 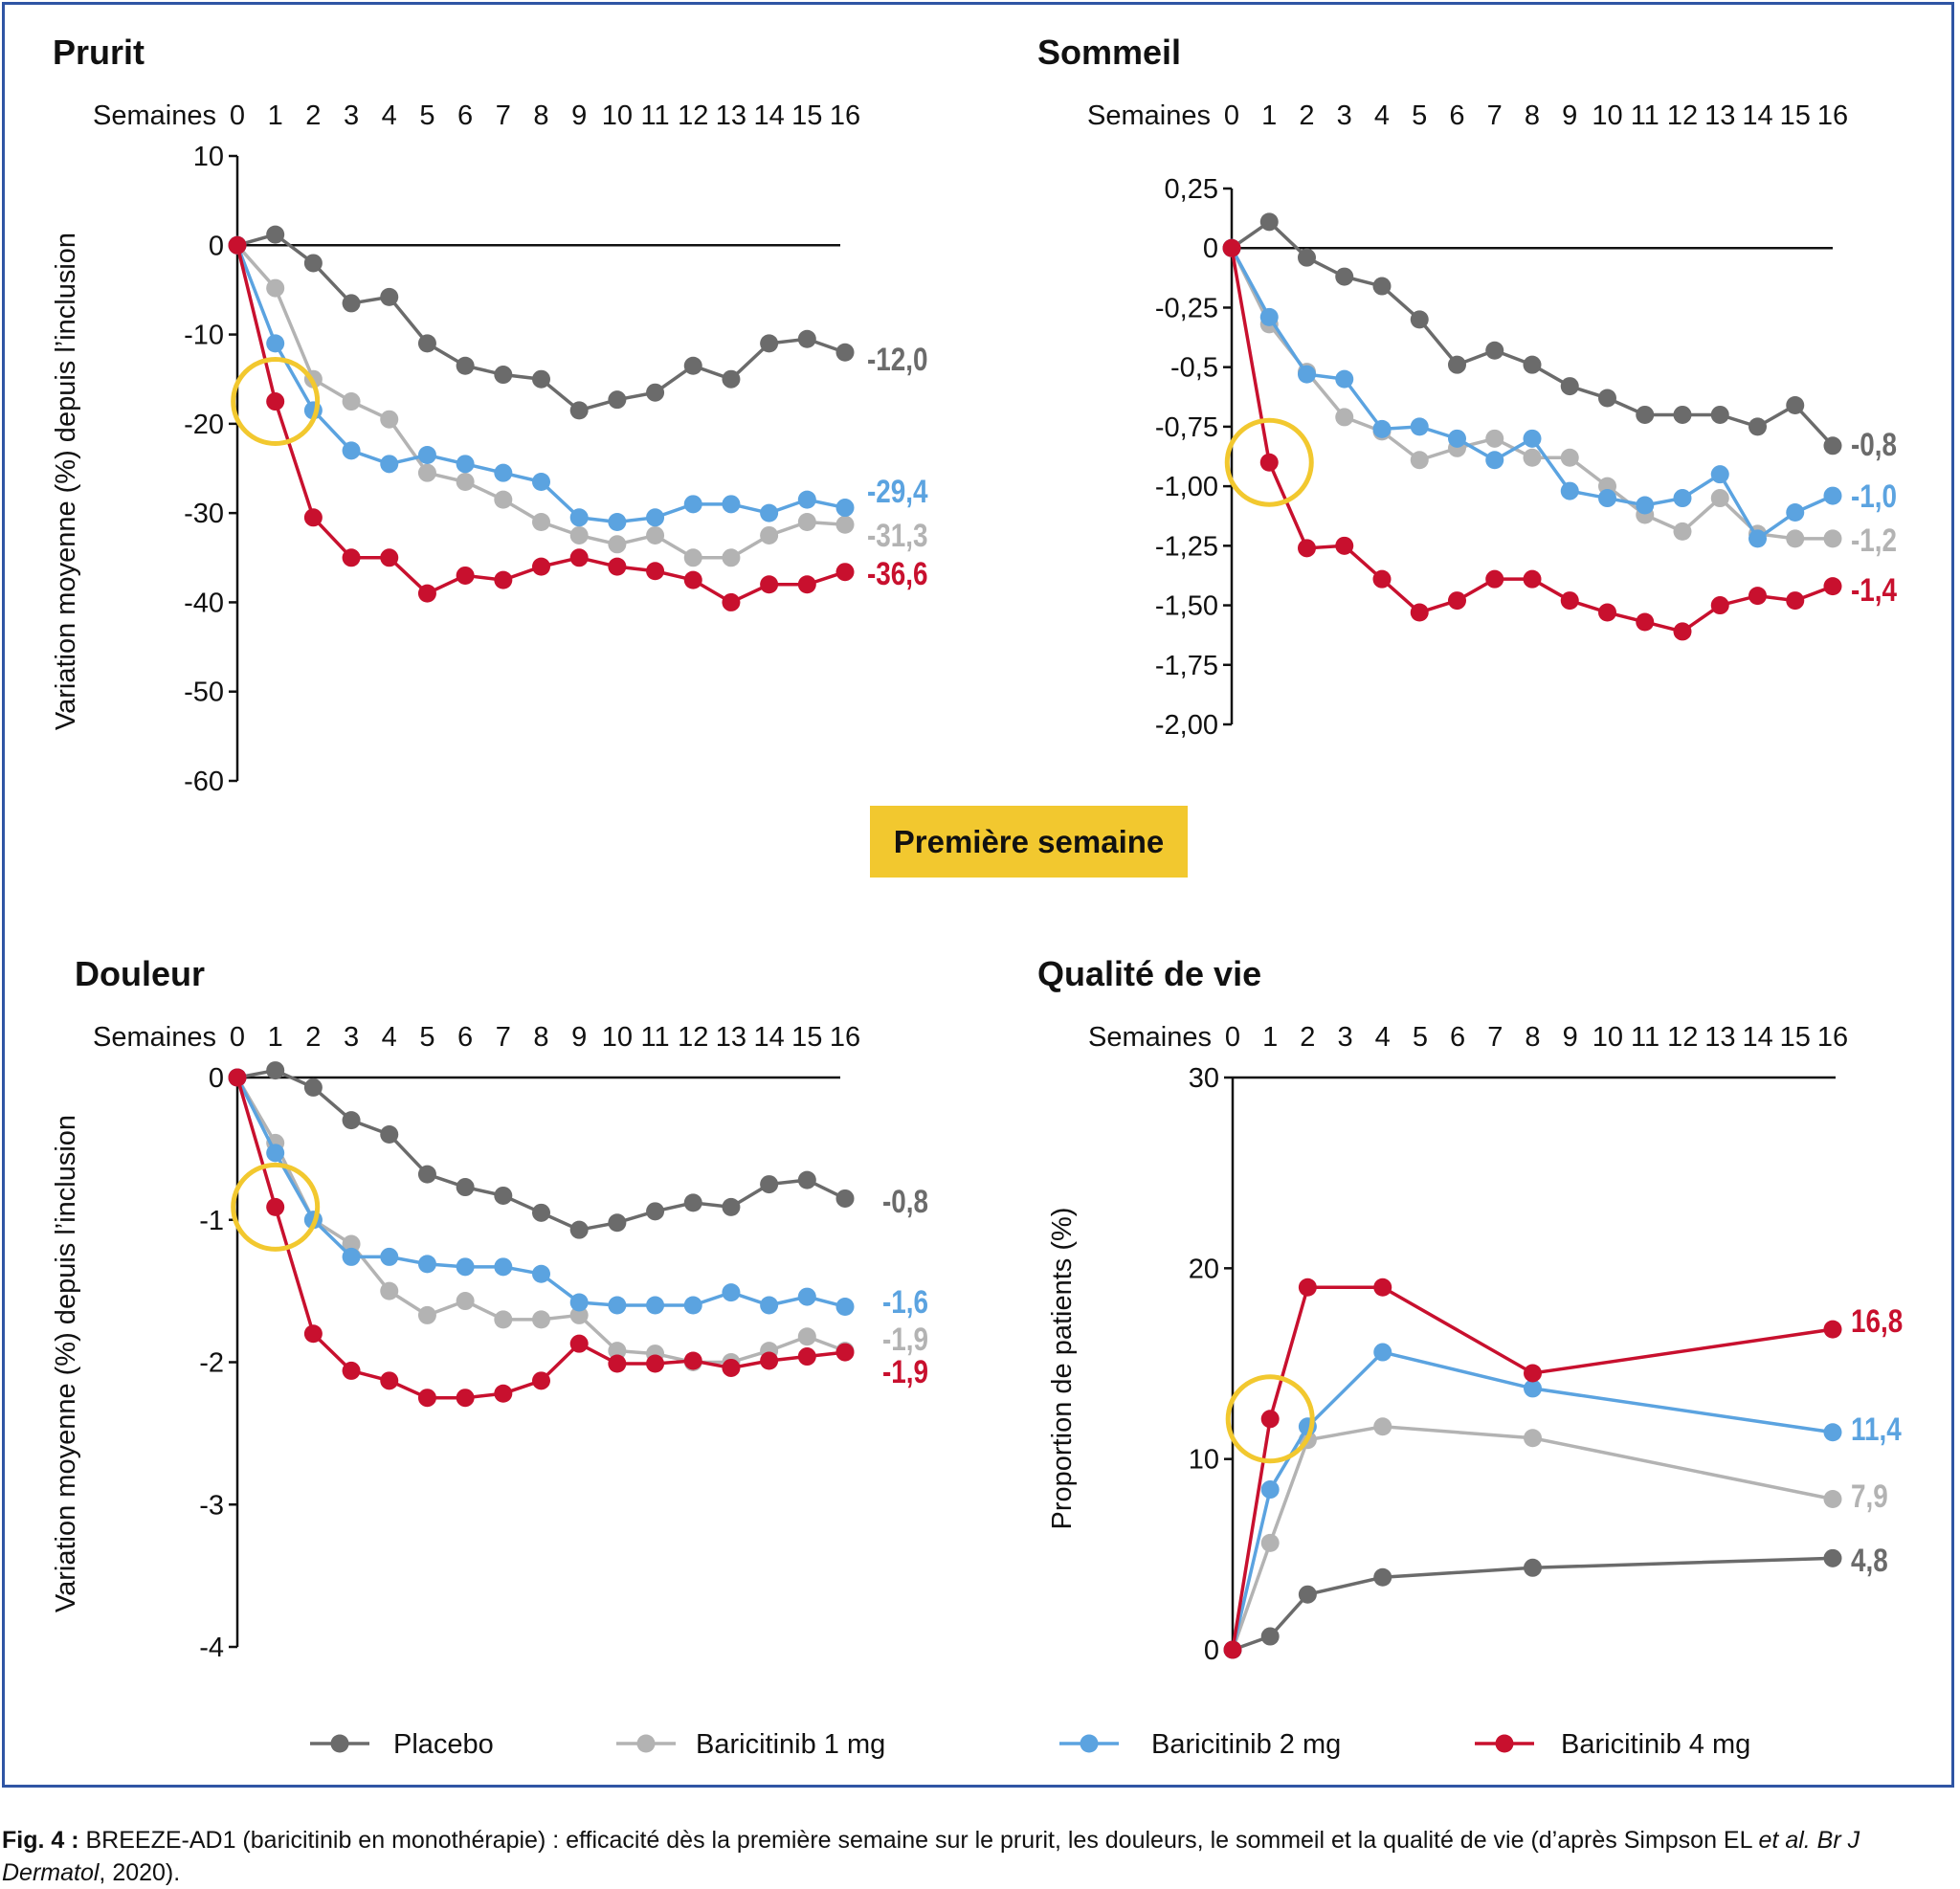 I want to click on y-tick-label: -10, so click(x=204, y=336).